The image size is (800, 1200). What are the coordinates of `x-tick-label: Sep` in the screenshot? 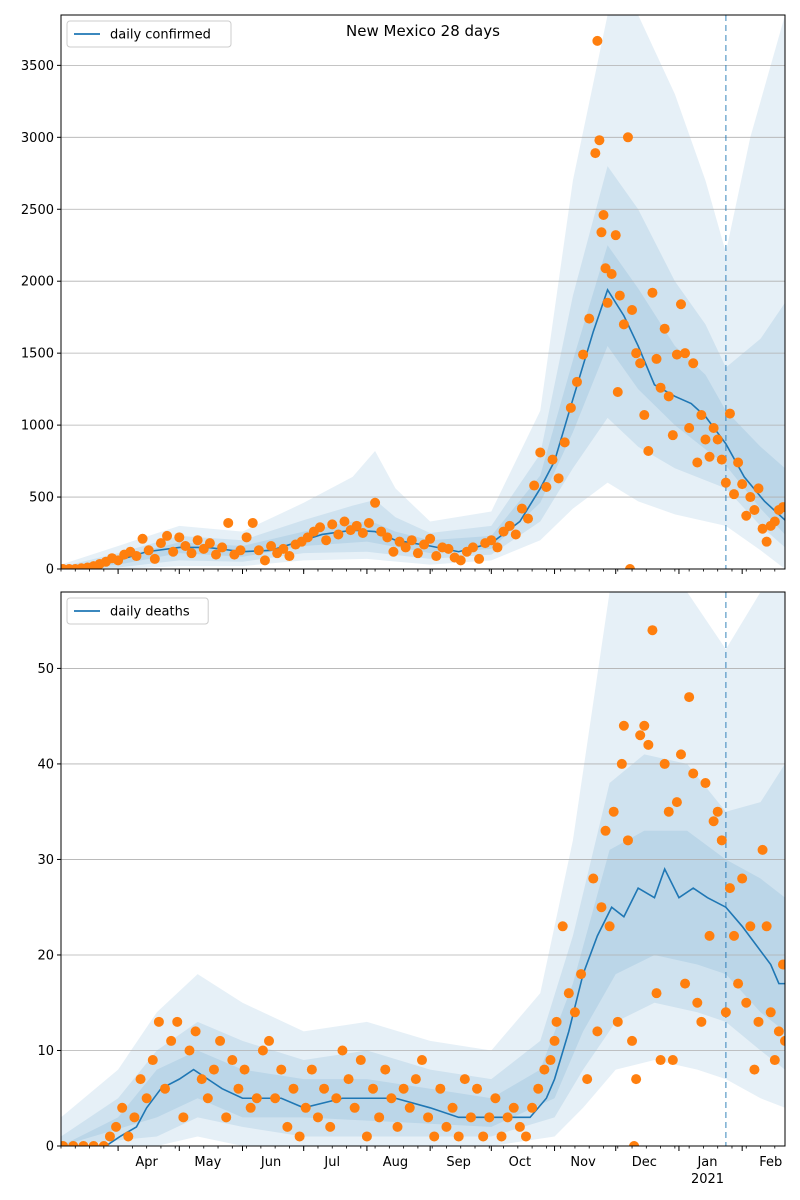 It's located at (458, 1162).